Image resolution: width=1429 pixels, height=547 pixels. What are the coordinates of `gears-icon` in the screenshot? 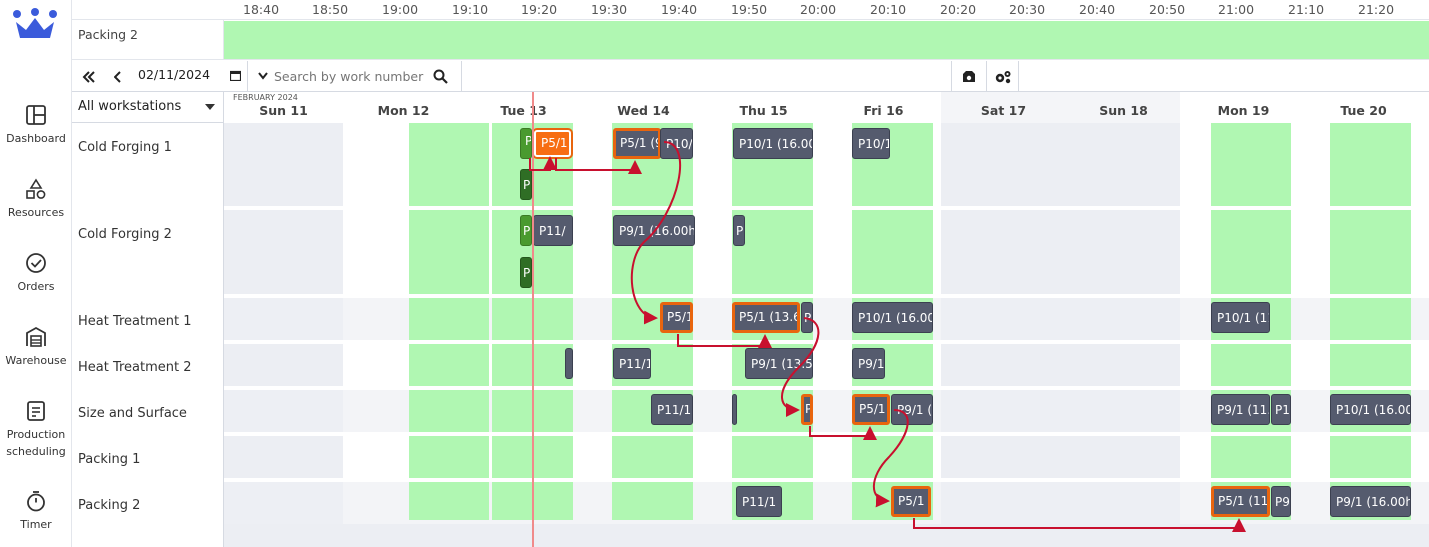 It's located at (1002, 76).